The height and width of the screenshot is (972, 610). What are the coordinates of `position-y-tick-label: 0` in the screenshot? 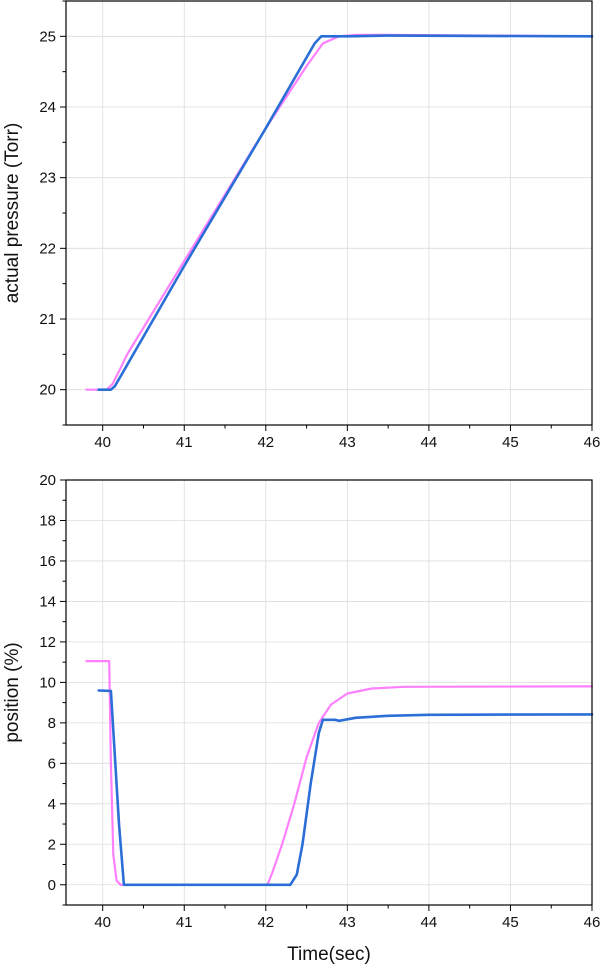 It's located at (52, 885).